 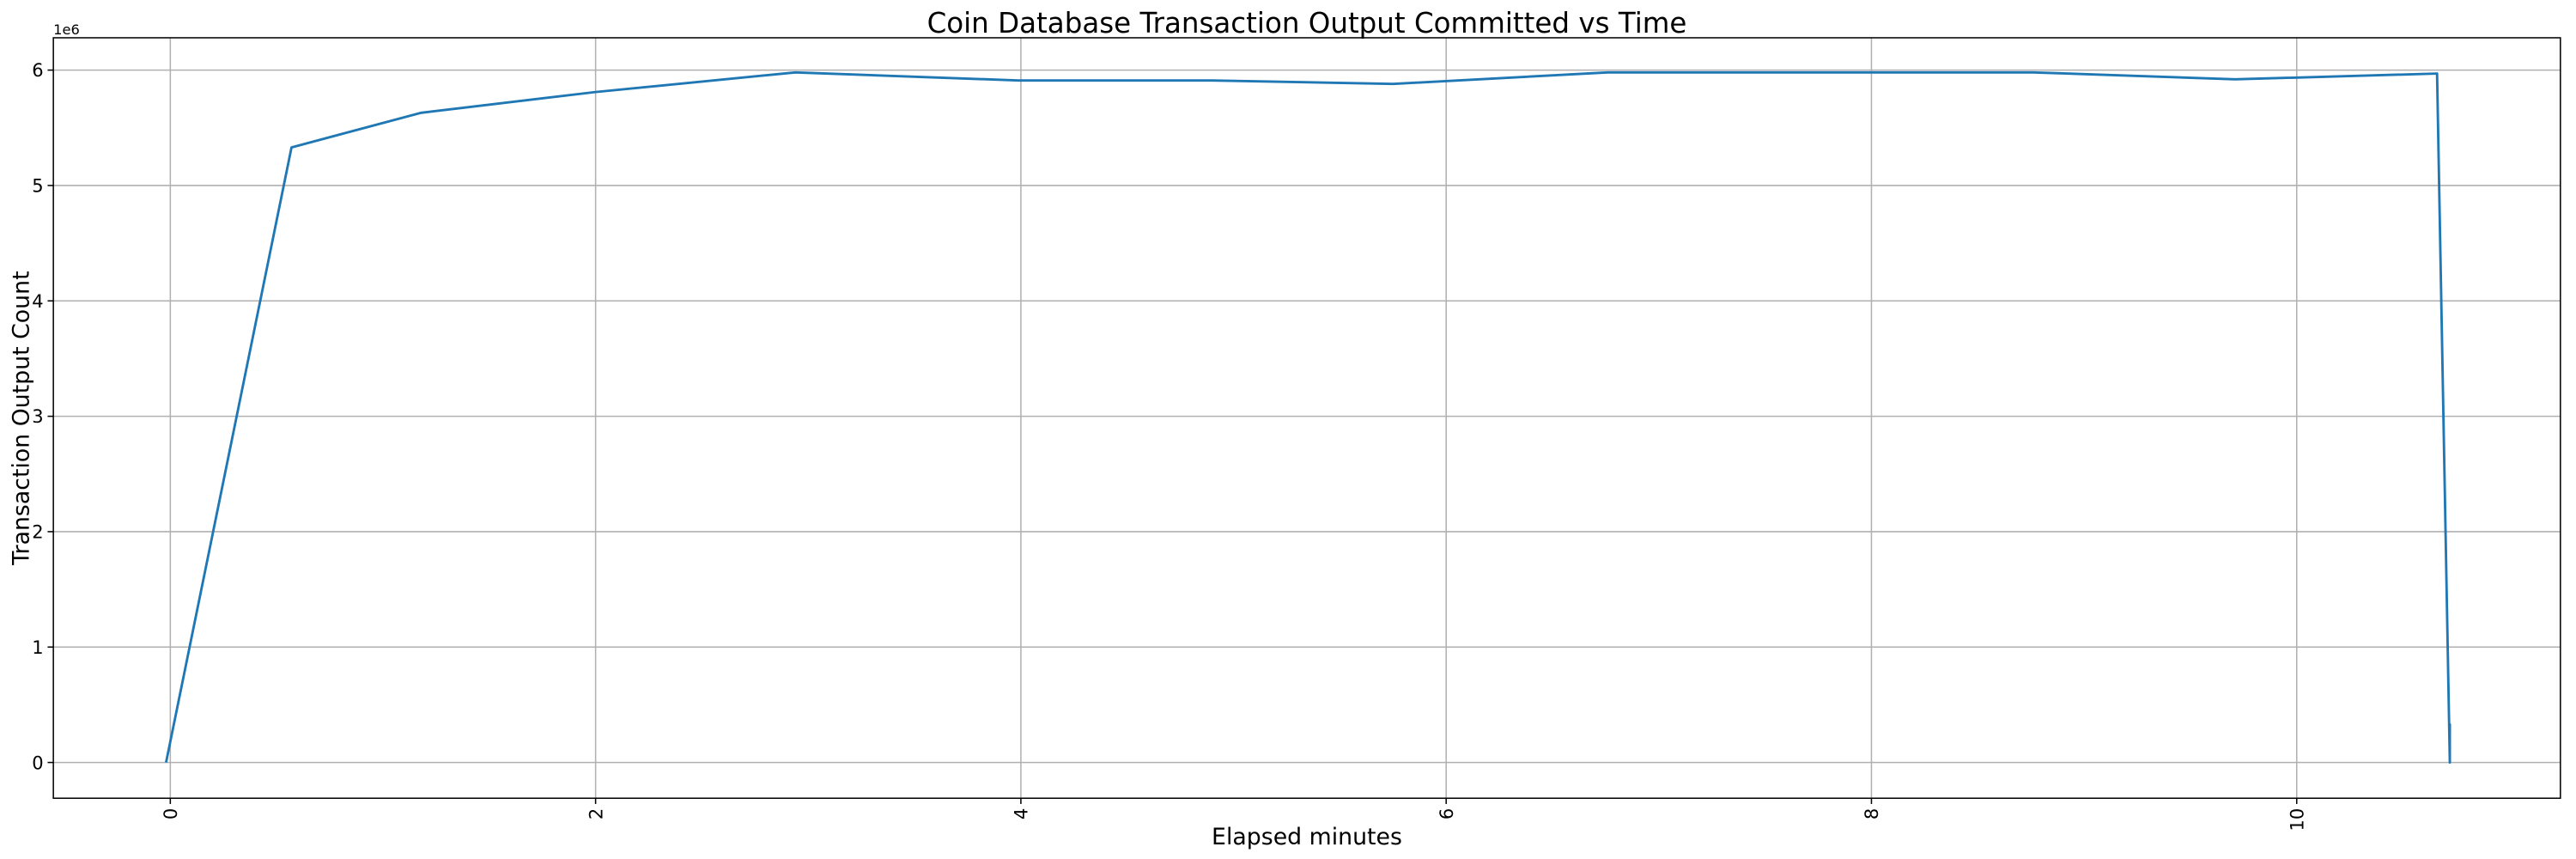 What do you see at coordinates (2296, 820) in the screenshot?
I see `x-tick-label: 10` at bounding box center [2296, 820].